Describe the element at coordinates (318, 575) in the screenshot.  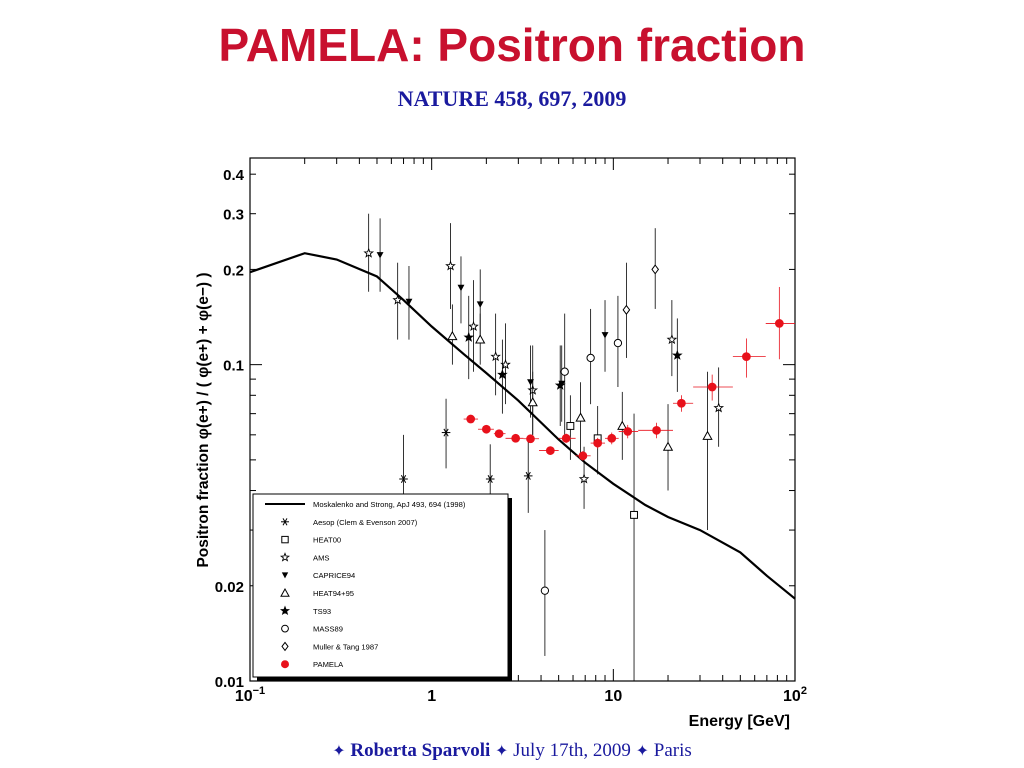
I see `legend-entry: CAPRICE94` at that location.